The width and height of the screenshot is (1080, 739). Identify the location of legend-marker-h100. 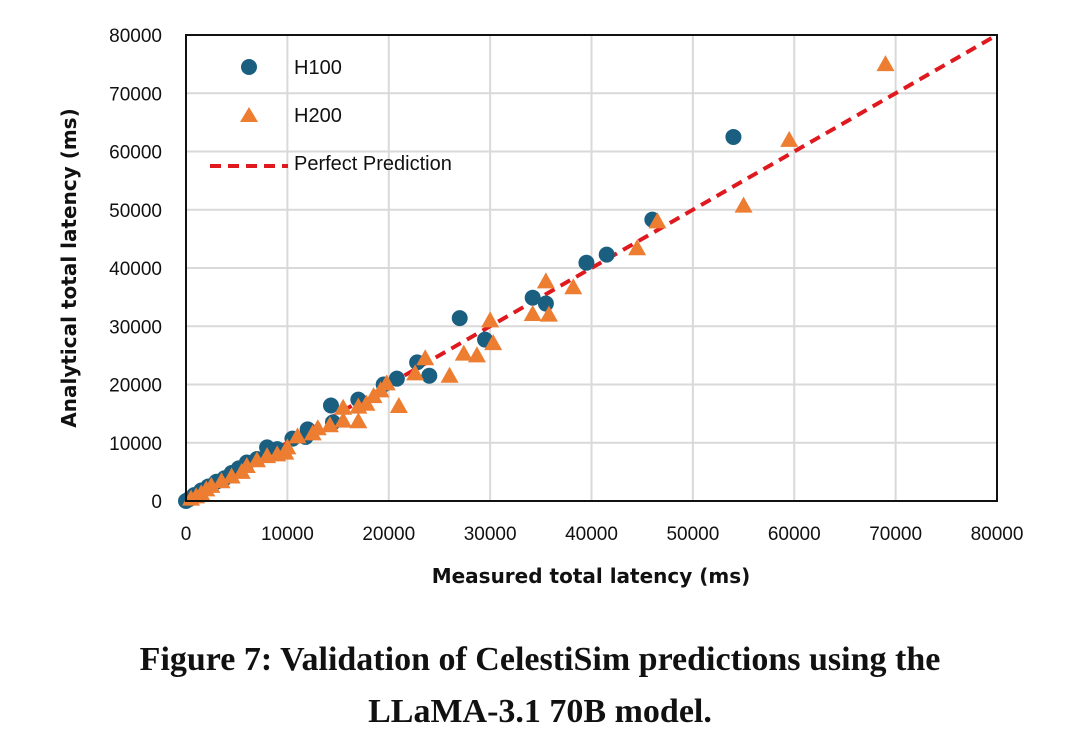
(249, 67).